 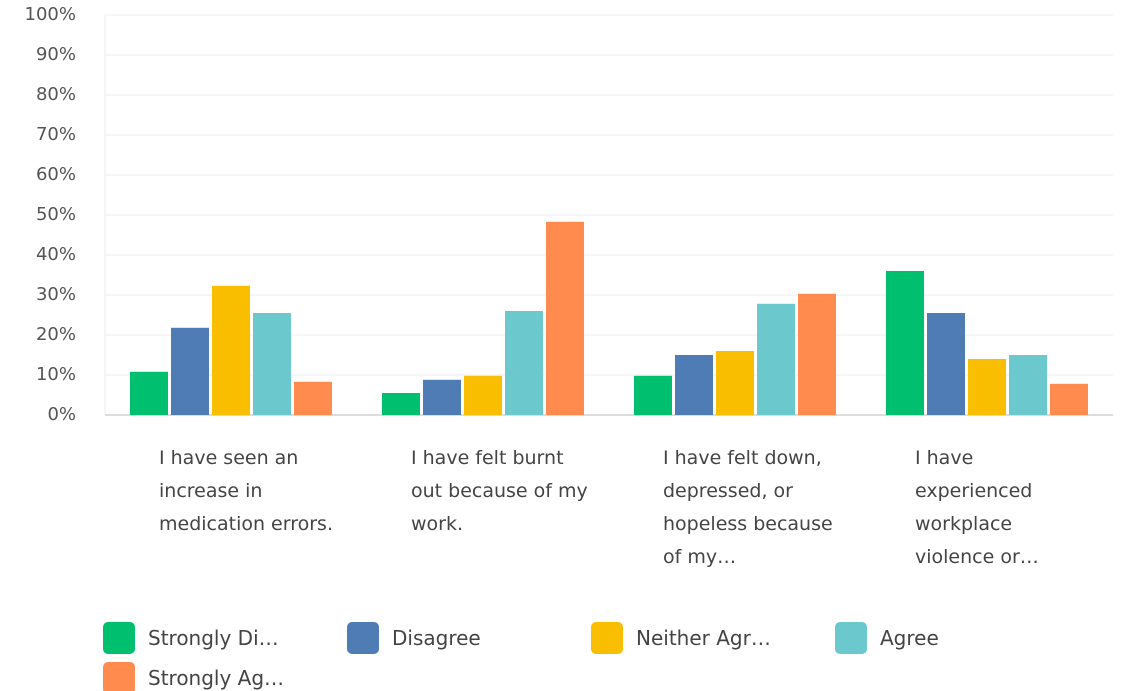 What do you see at coordinates (50, 14) in the screenshot?
I see `y-tick-label: 100%` at bounding box center [50, 14].